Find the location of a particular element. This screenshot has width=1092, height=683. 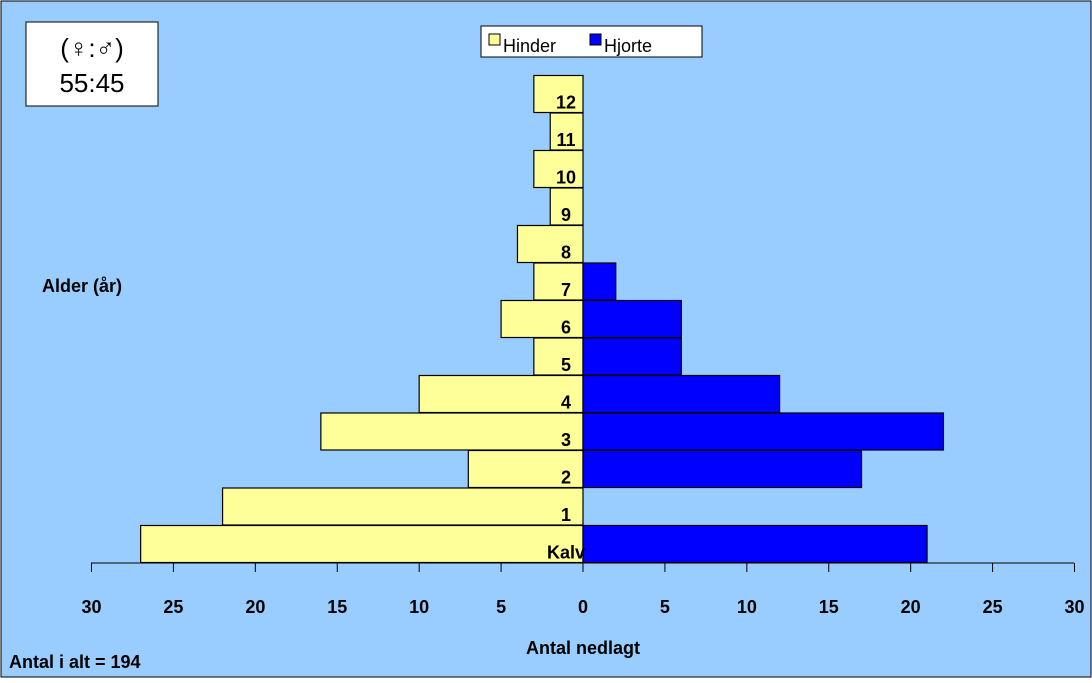

total-annotation: Antal i alt = 194 is located at coordinates (75, 662).